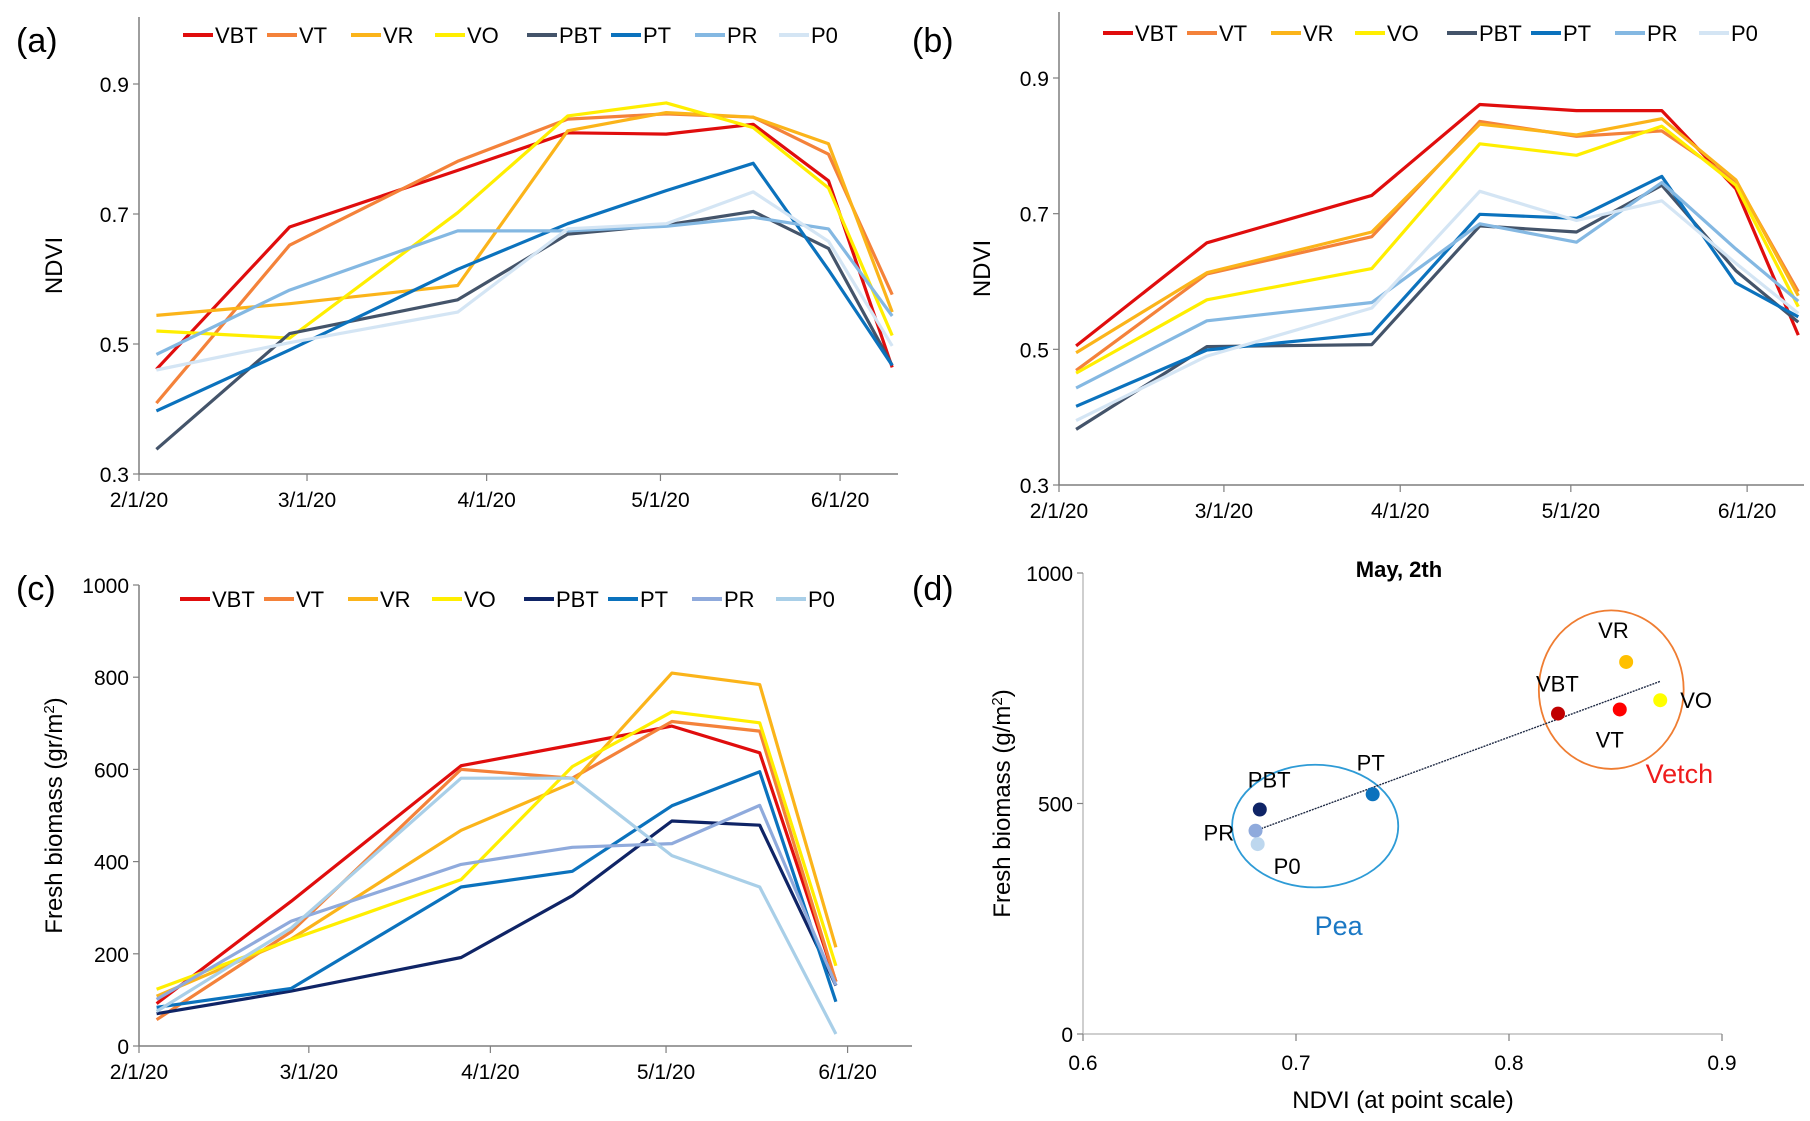 The width and height of the screenshot is (1810, 1121). Describe the element at coordinates (37, 41) in the screenshot. I see `panel-label-a: (a)` at that location.